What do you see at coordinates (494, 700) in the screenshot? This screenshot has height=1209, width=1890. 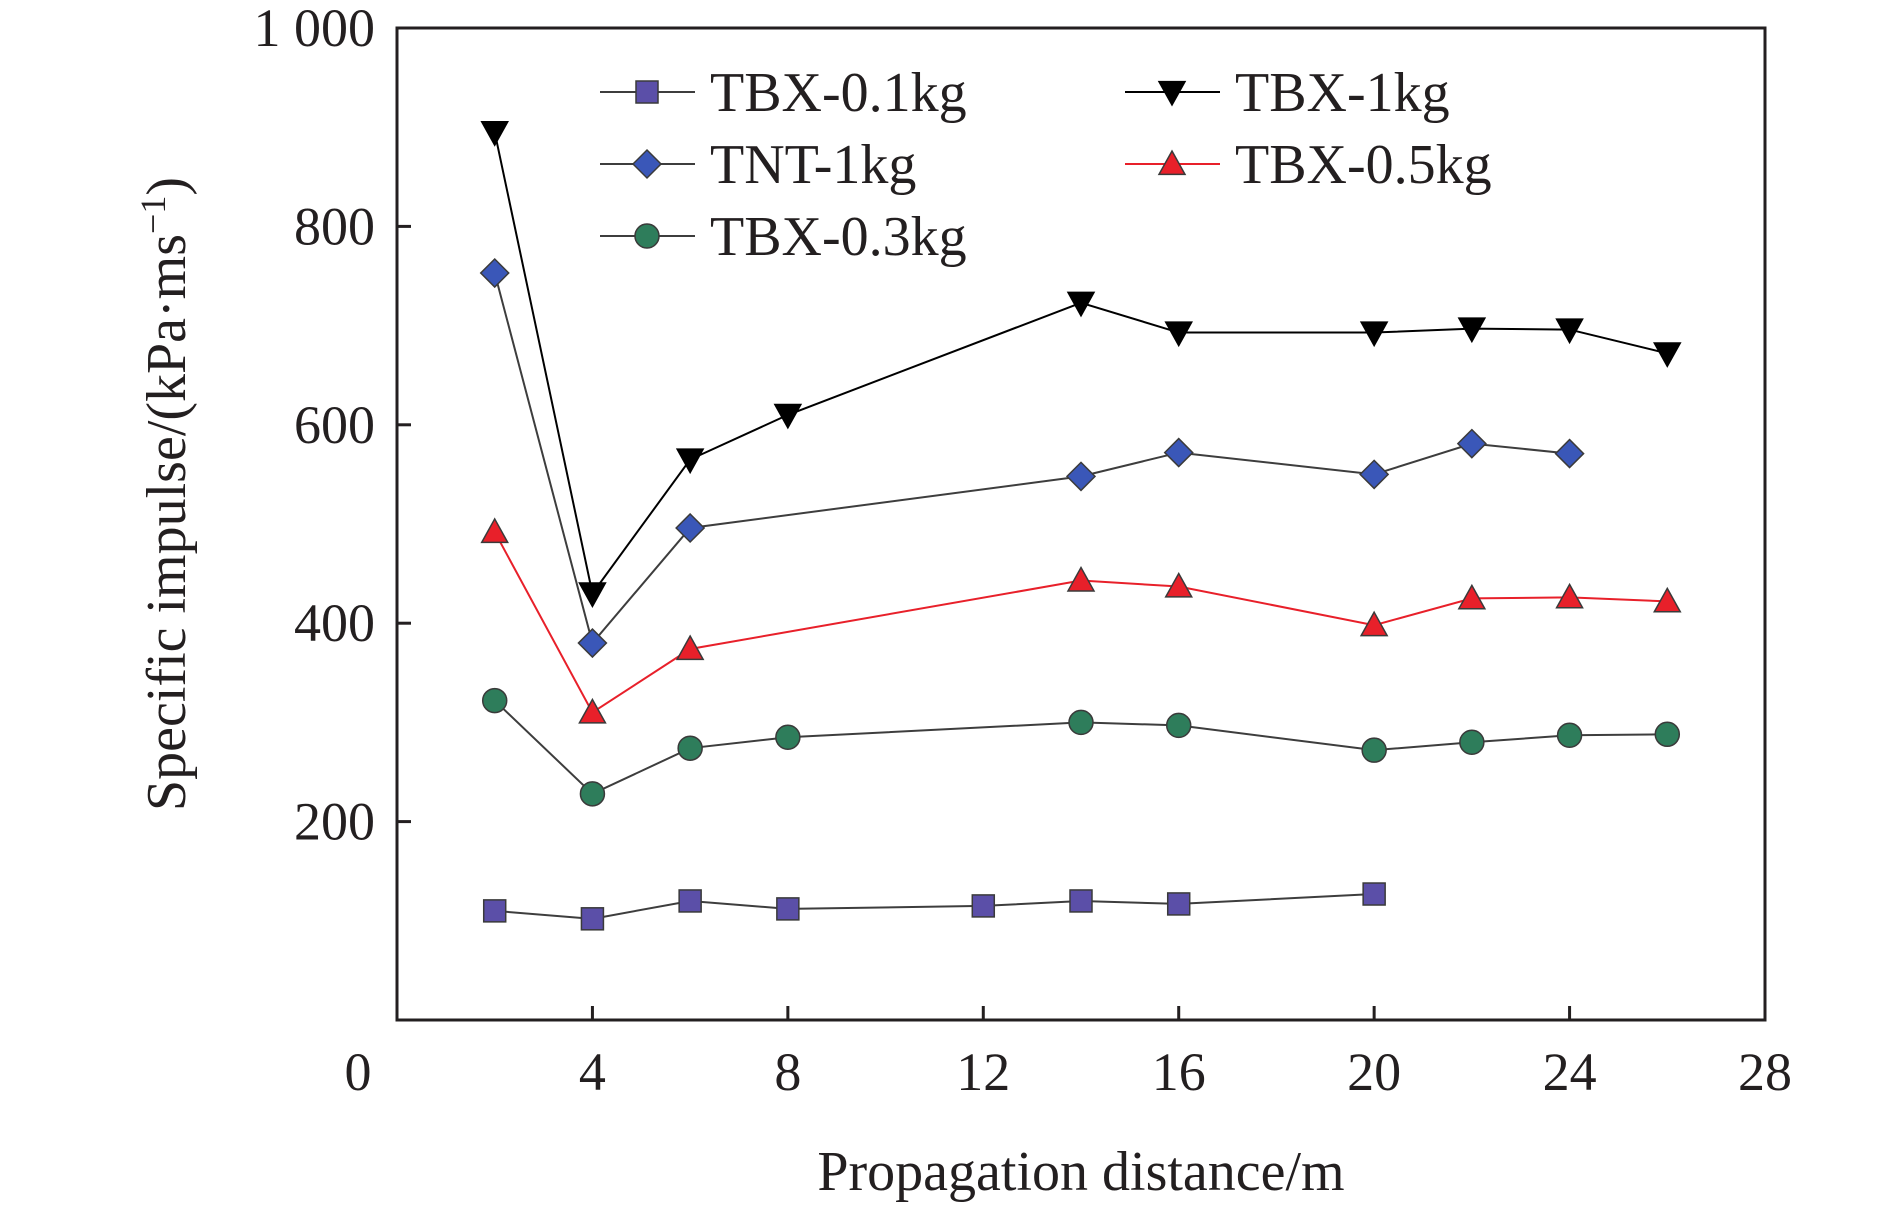 I see `data-point-TBX-0.3kg-0` at bounding box center [494, 700].